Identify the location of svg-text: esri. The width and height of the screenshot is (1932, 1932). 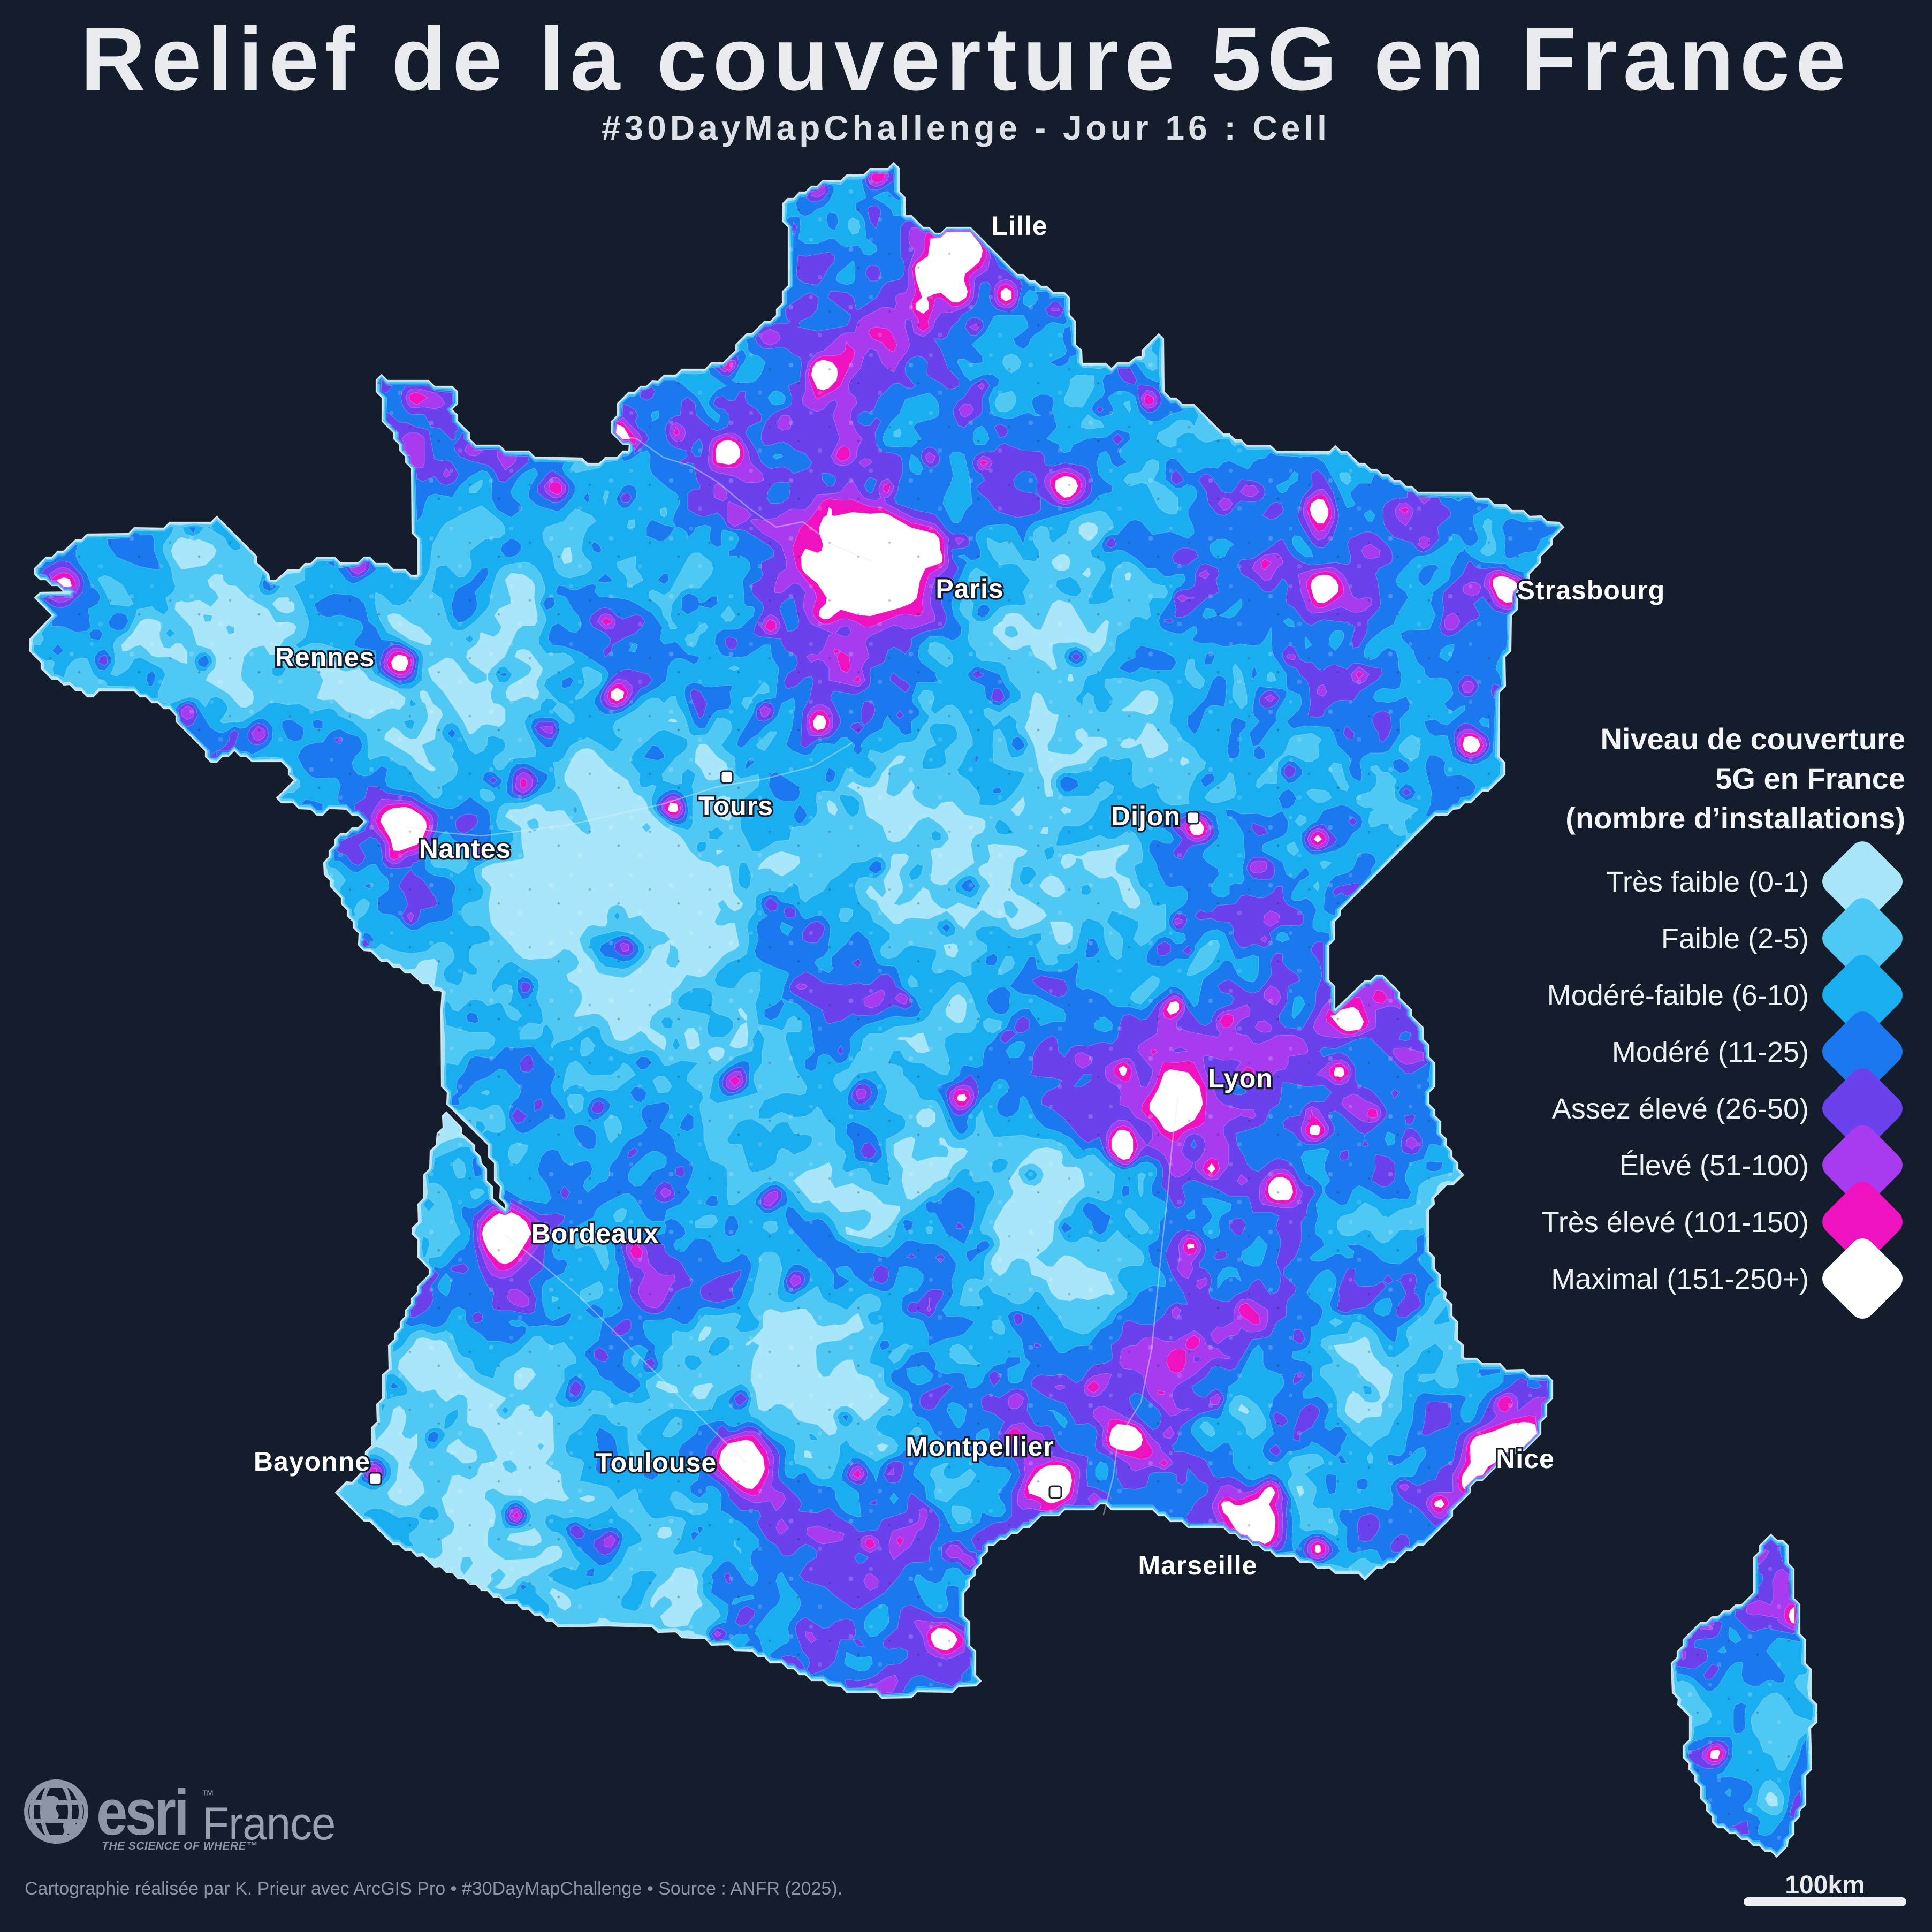
(141, 1812).